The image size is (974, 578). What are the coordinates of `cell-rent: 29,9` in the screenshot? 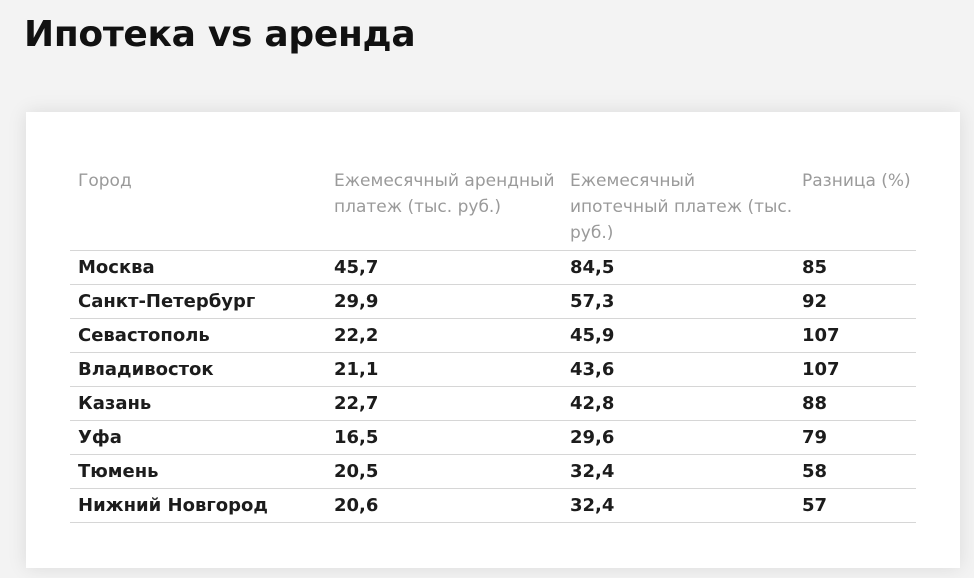 It's located at (444, 301).